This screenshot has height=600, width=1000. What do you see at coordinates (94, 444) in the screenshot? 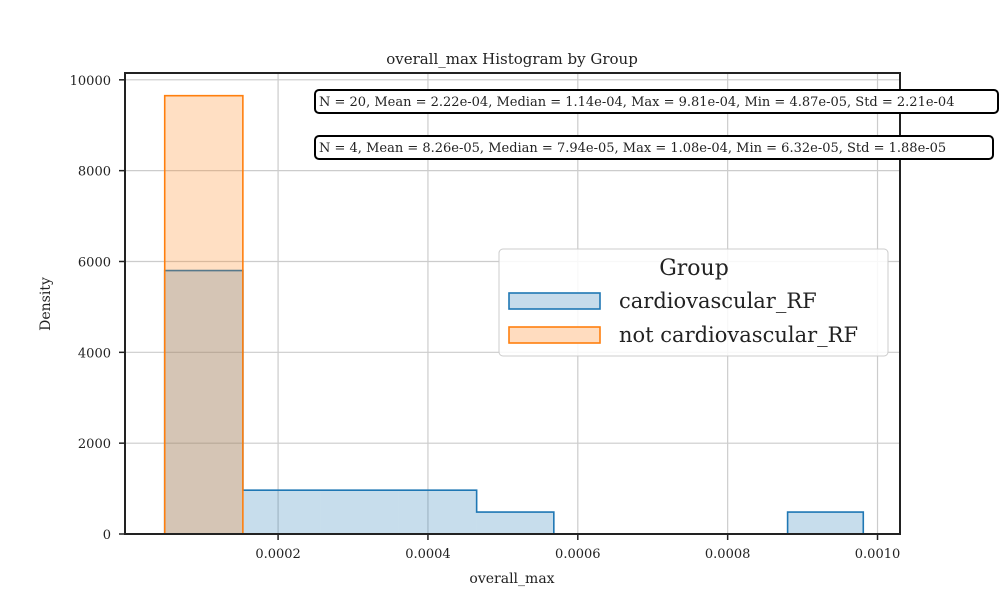
I see `y-tick-label: 2000` at bounding box center [94, 444].